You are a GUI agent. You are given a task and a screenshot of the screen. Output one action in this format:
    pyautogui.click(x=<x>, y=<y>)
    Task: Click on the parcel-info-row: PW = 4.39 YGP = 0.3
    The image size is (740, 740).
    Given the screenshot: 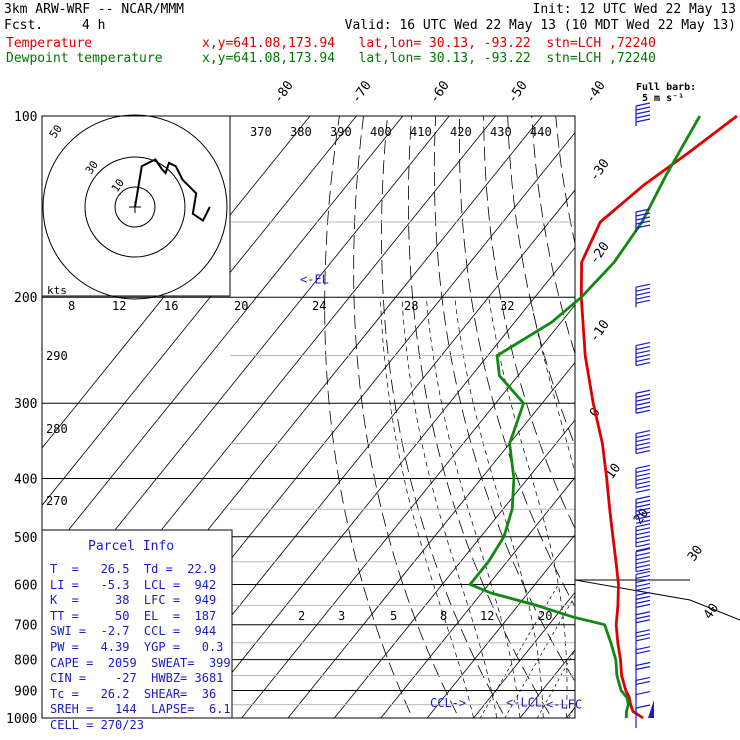 What is the action you would take?
    pyautogui.click(x=137, y=647)
    